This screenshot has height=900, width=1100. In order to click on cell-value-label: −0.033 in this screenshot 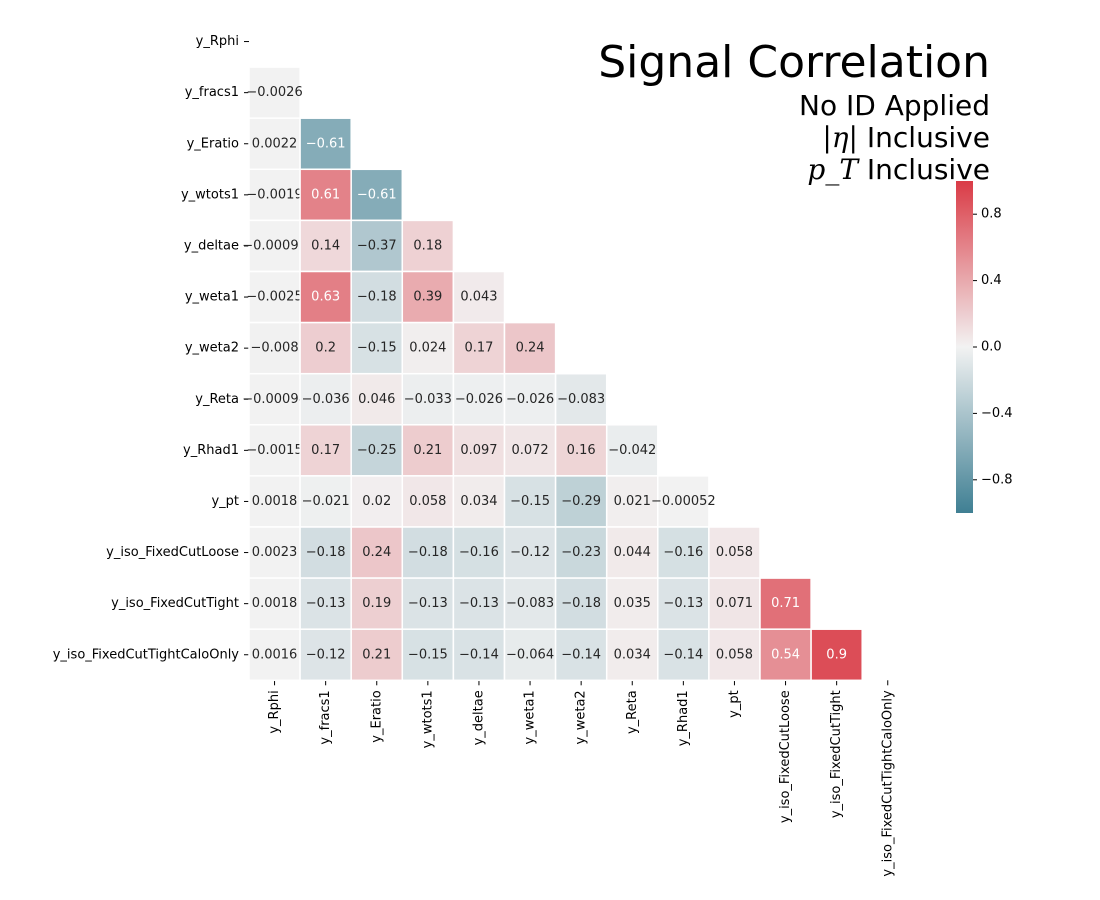, I will do `click(428, 399)`.